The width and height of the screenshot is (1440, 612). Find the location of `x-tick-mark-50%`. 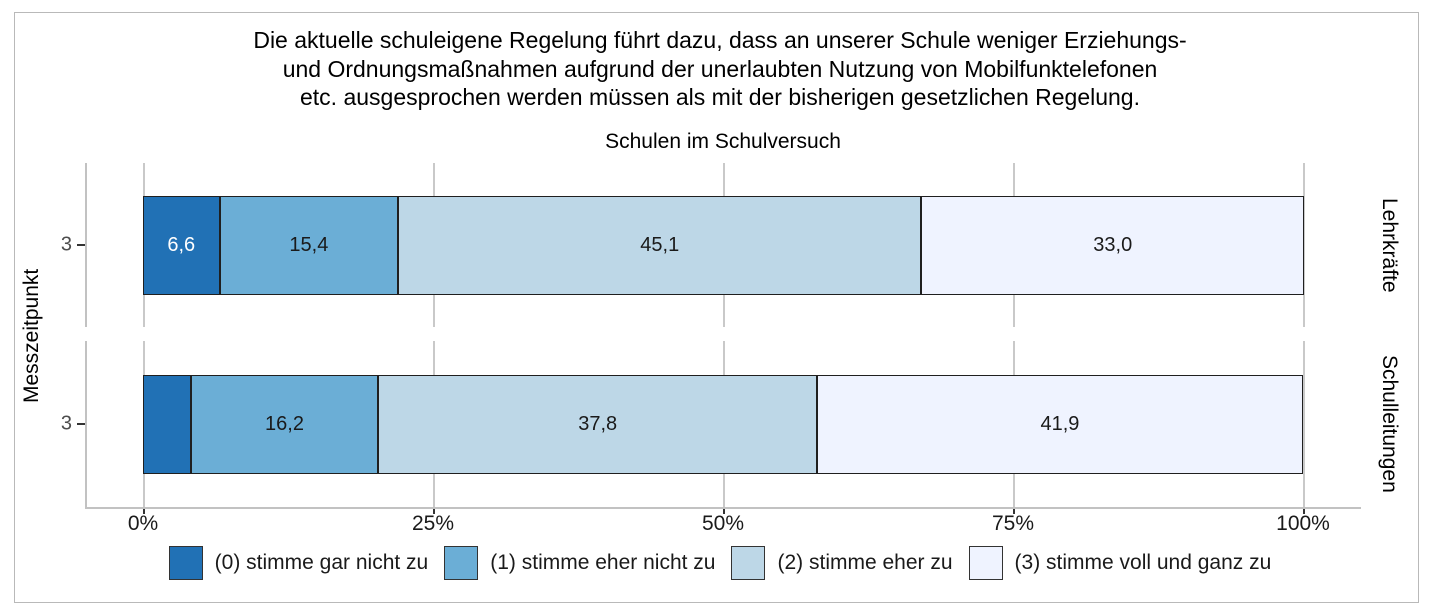

x-tick-mark-50% is located at coordinates (724, 510).